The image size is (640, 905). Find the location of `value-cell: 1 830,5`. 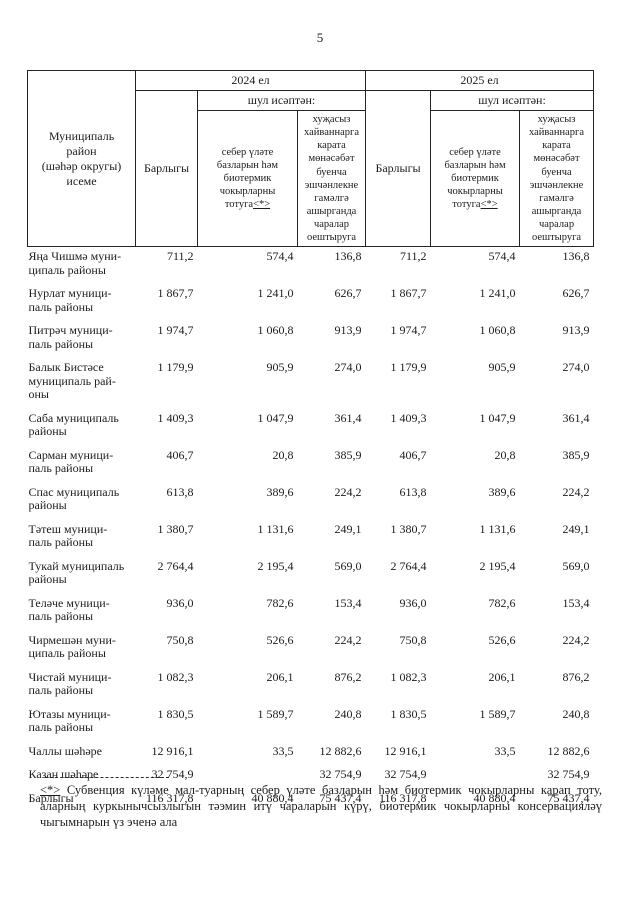

value-cell: 1 830,5 is located at coordinates (175, 713).